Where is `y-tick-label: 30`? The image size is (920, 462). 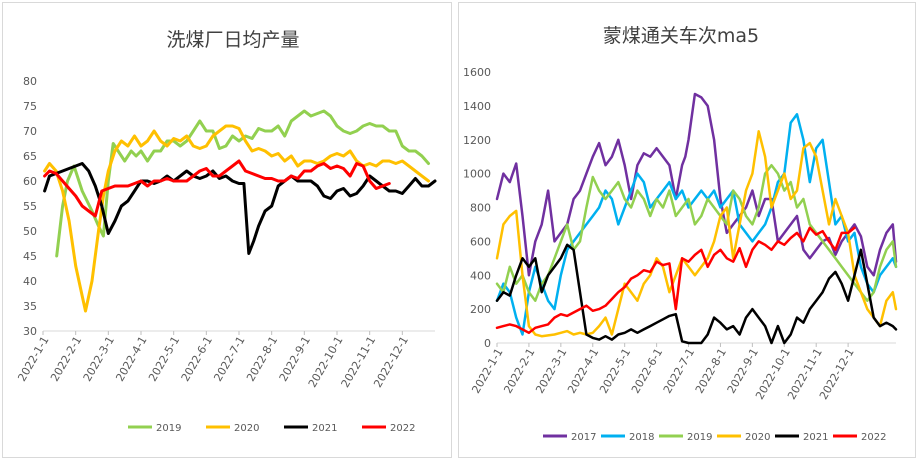
y-tick-label: 30 is located at coordinates (30, 331).